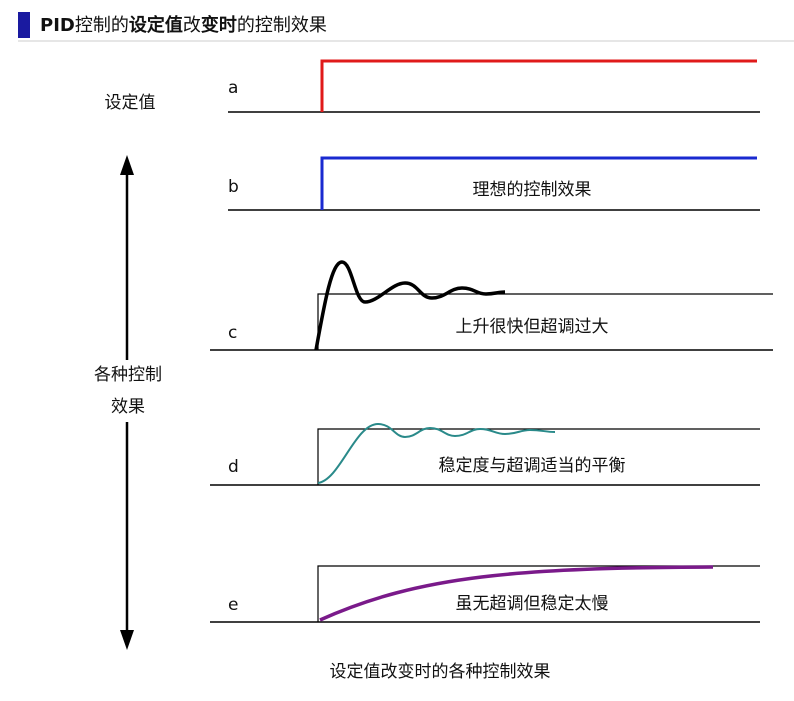 This screenshot has width=794, height=701. I want to click on title-part: PID, so click(57, 25).